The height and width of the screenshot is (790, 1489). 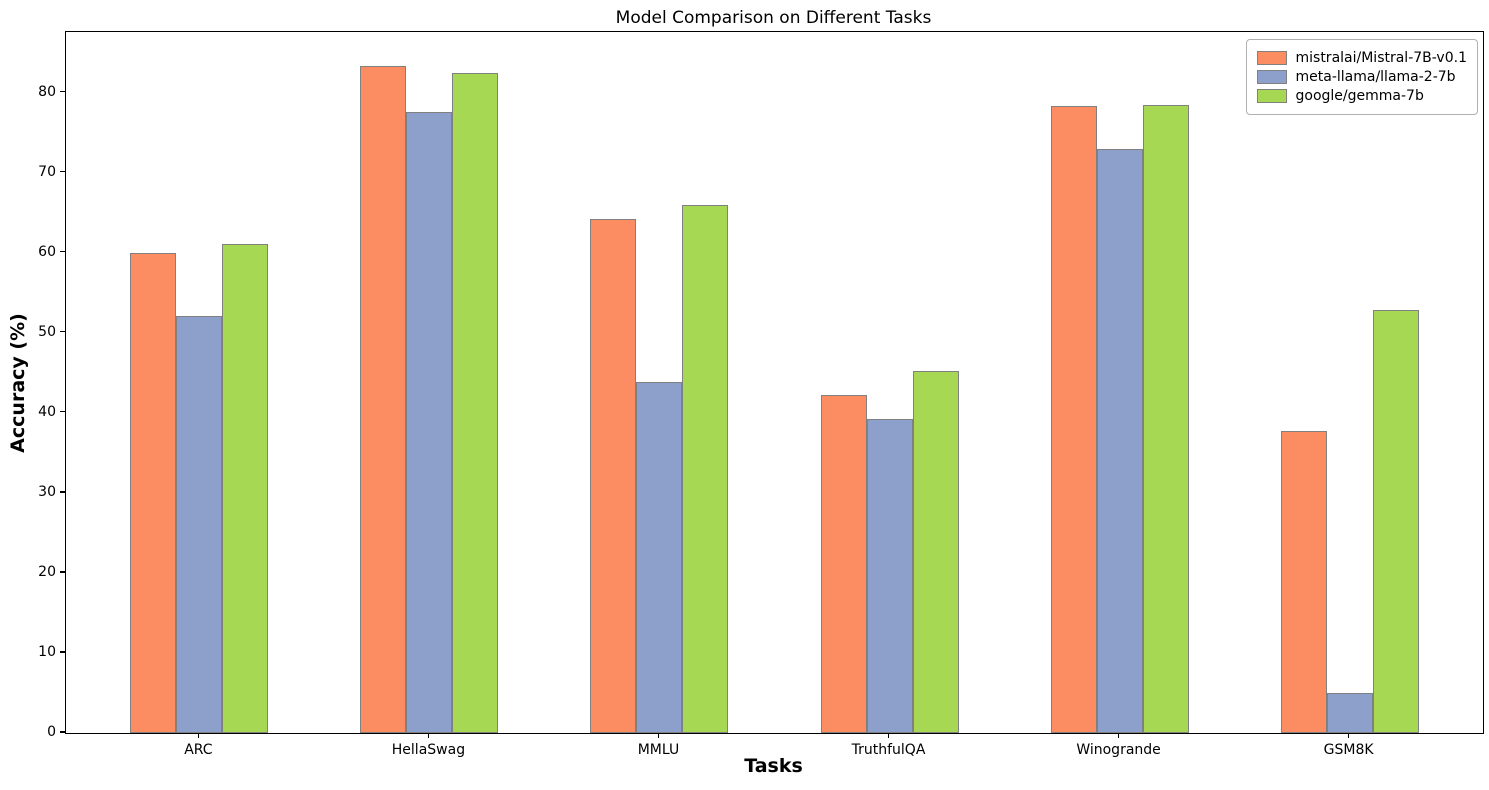 What do you see at coordinates (773, 766) in the screenshot?
I see `x-axis-label: Tasks` at bounding box center [773, 766].